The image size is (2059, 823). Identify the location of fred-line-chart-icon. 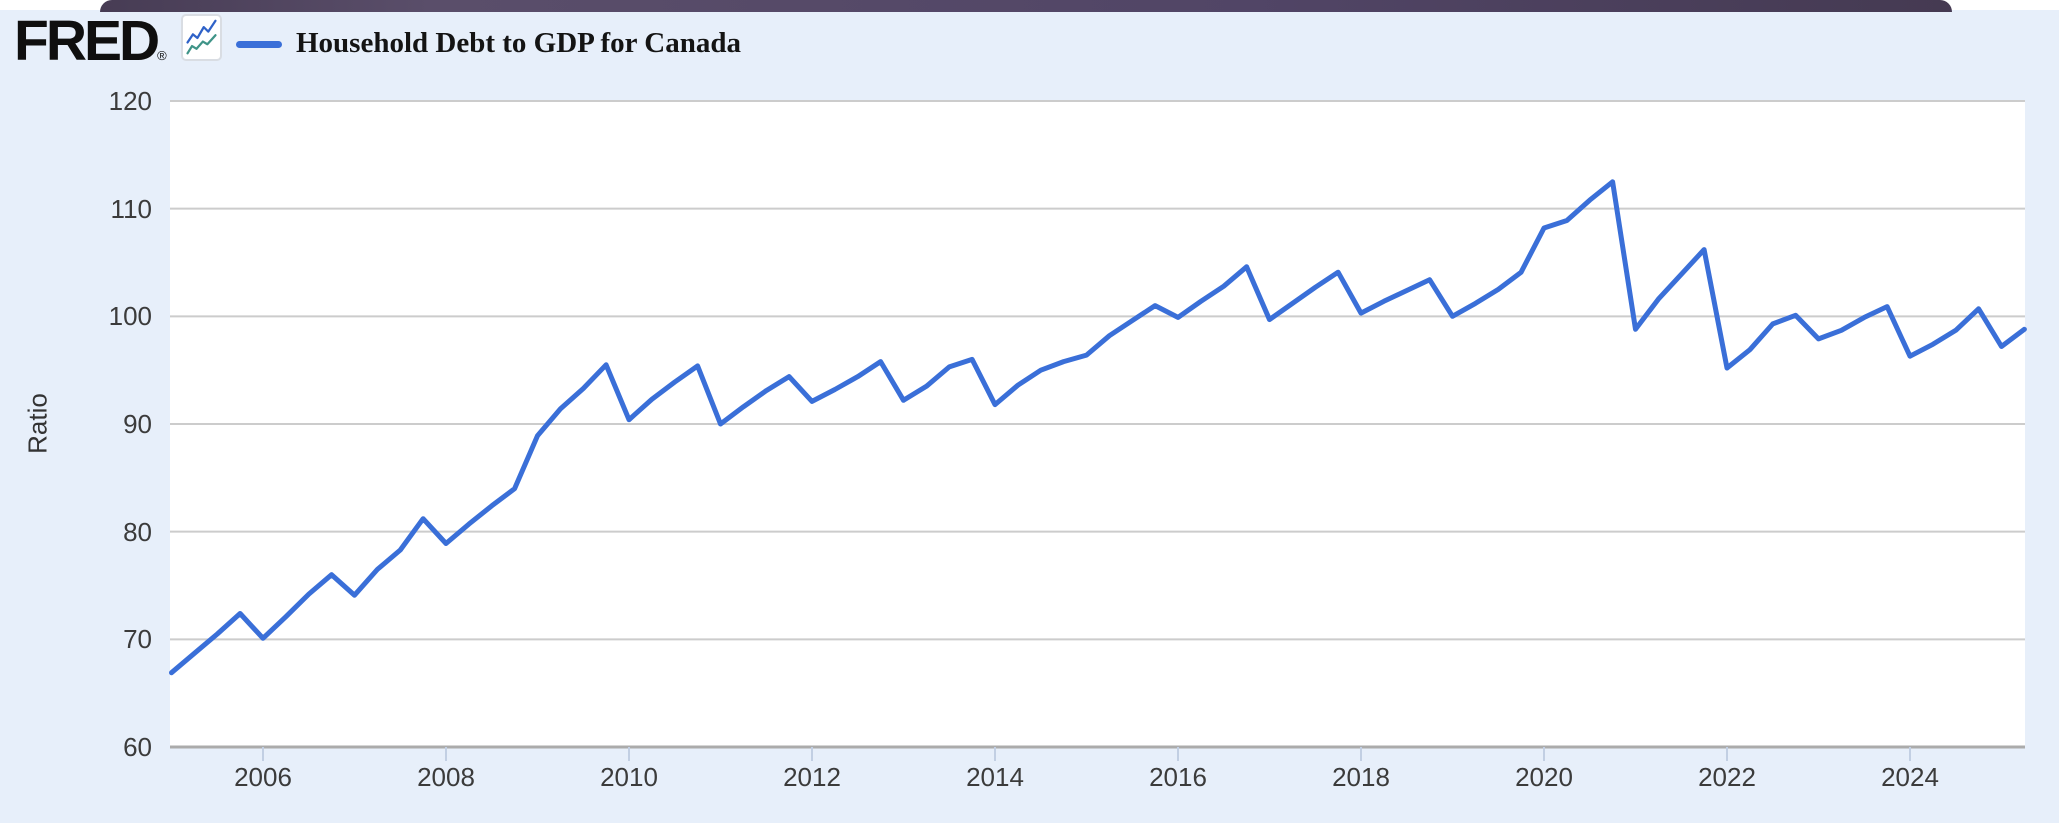
(201, 37).